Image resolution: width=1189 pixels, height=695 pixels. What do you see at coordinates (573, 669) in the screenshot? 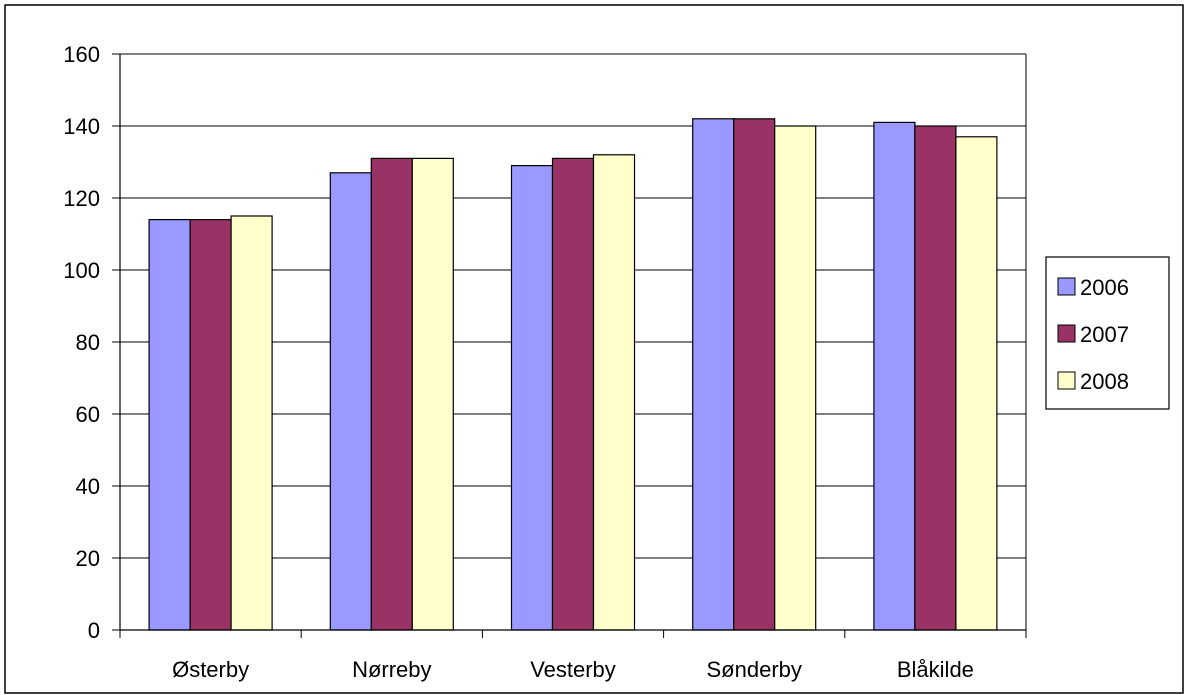
I see `x-tick-label: Vesterby` at bounding box center [573, 669].